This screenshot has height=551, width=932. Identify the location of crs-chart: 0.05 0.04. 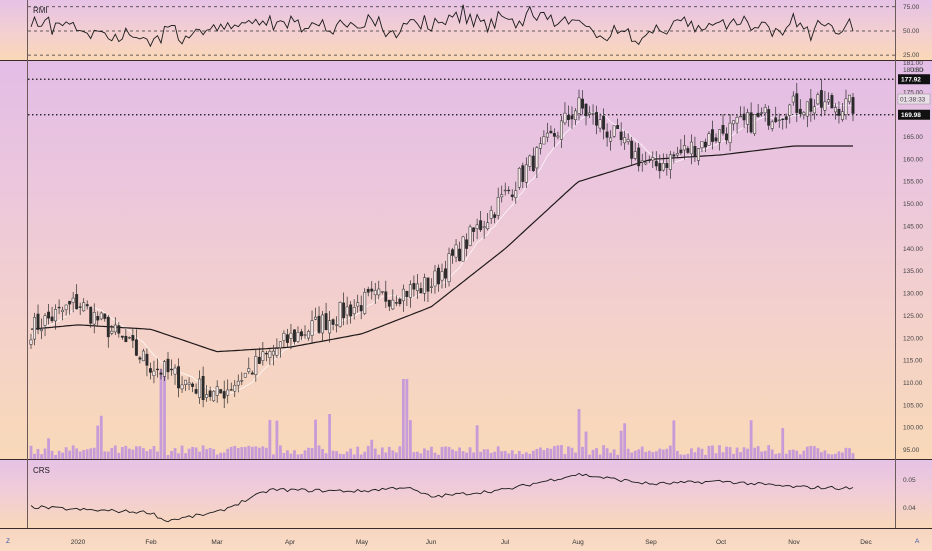
(473, 497).